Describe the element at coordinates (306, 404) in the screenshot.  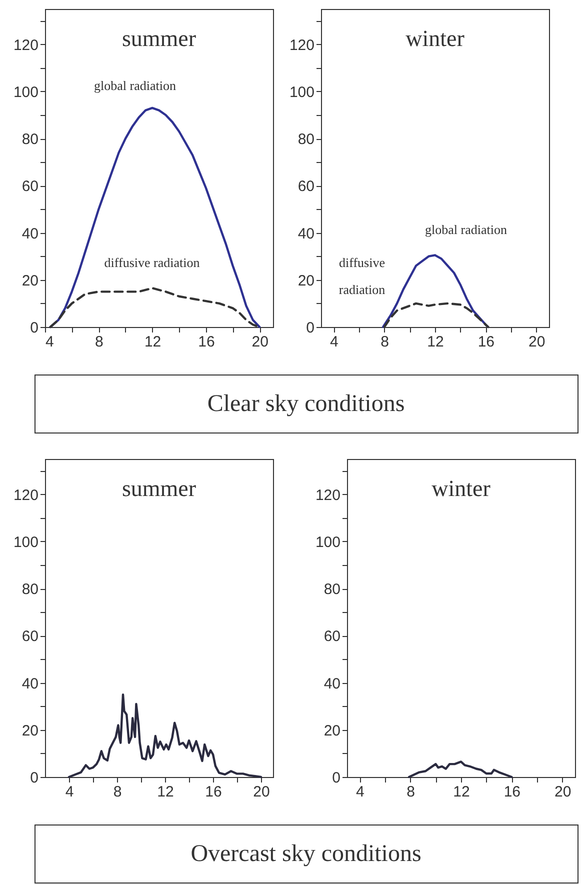
I see `text: Clear sky conditions` at that location.